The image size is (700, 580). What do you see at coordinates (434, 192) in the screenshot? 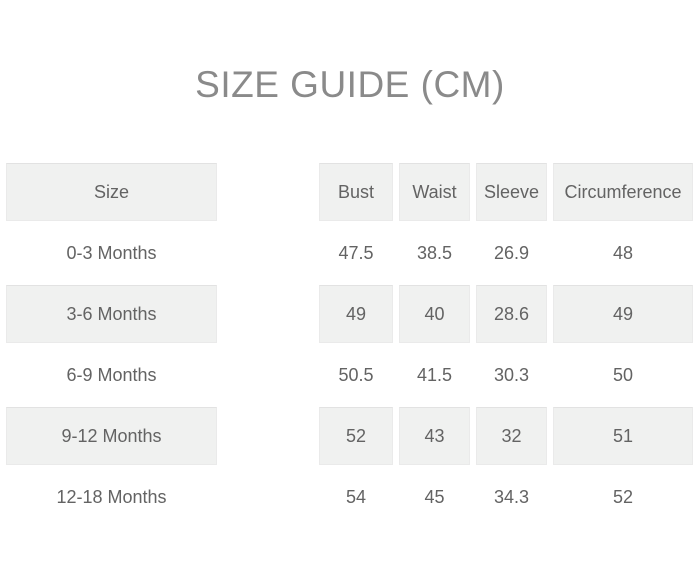
I see `header-cell-waist: Waist` at bounding box center [434, 192].